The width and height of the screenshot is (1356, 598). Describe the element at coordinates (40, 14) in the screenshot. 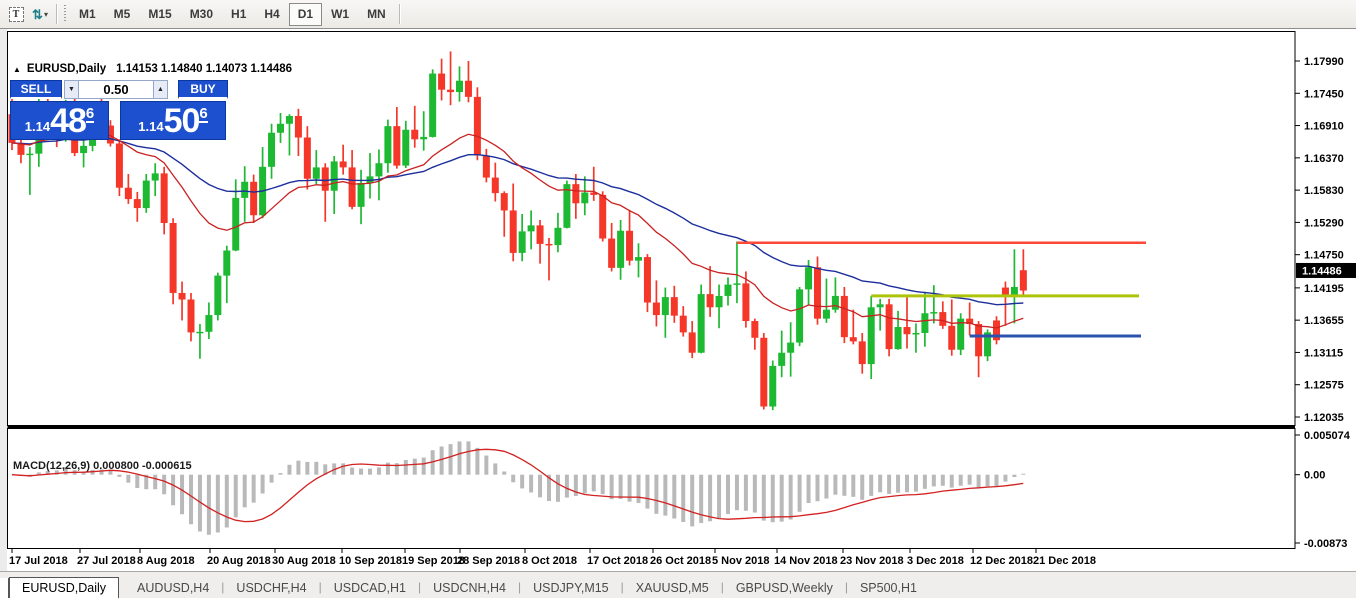

I see `arrange-charts-icon: ⇅ ▾` at that location.